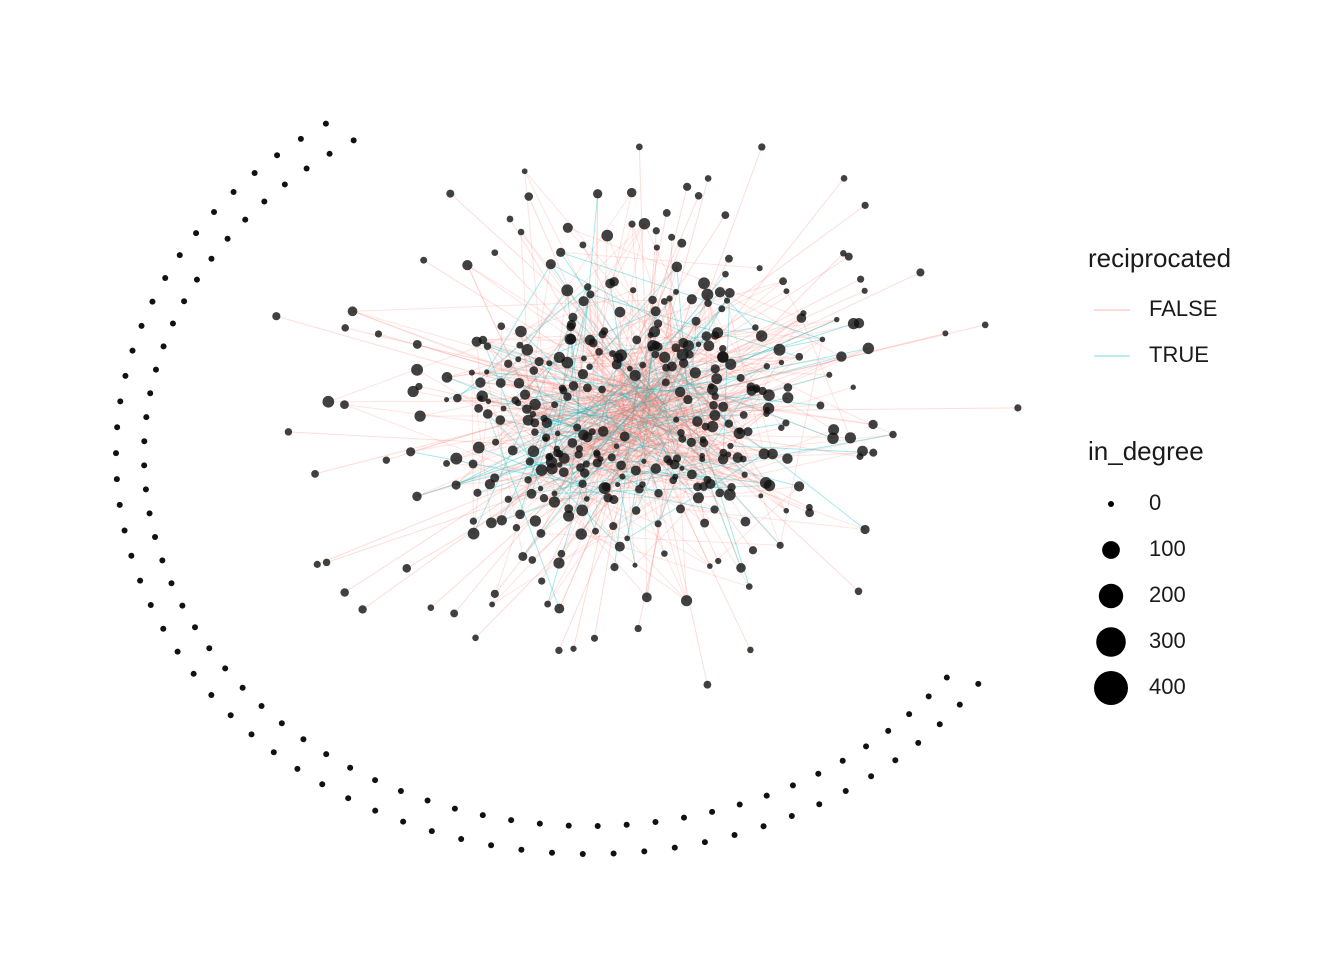 Image resolution: width=1344 pixels, height=960 pixels. What do you see at coordinates (1179, 354) in the screenshot?
I see `legend-label: TRUE` at bounding box center [1179, 354].